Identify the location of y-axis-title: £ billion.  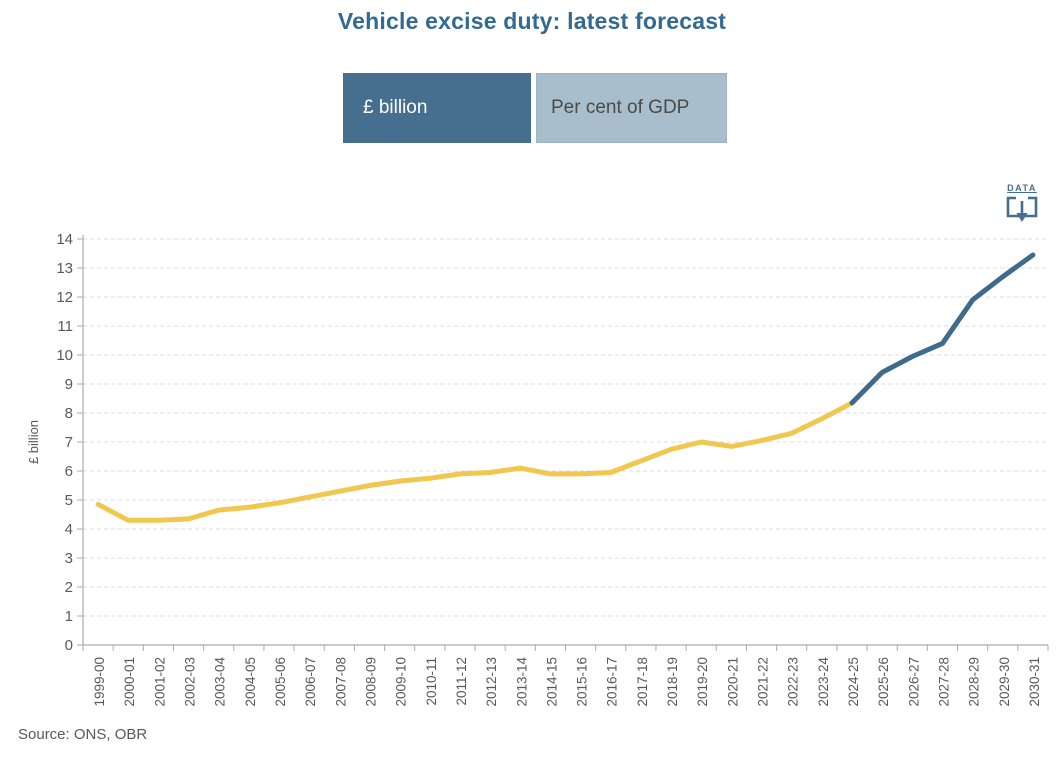
(33, 442).